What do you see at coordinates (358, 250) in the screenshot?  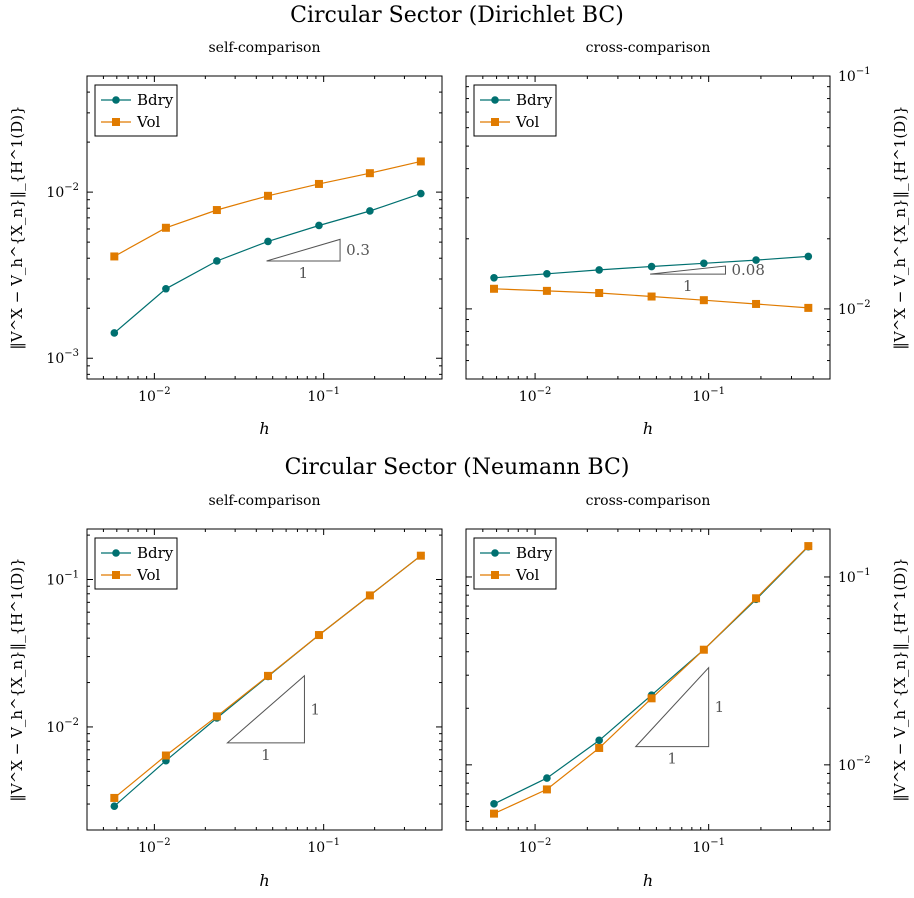 I see `slope-rise-label: 0.3` at bounding box center [358, 250].